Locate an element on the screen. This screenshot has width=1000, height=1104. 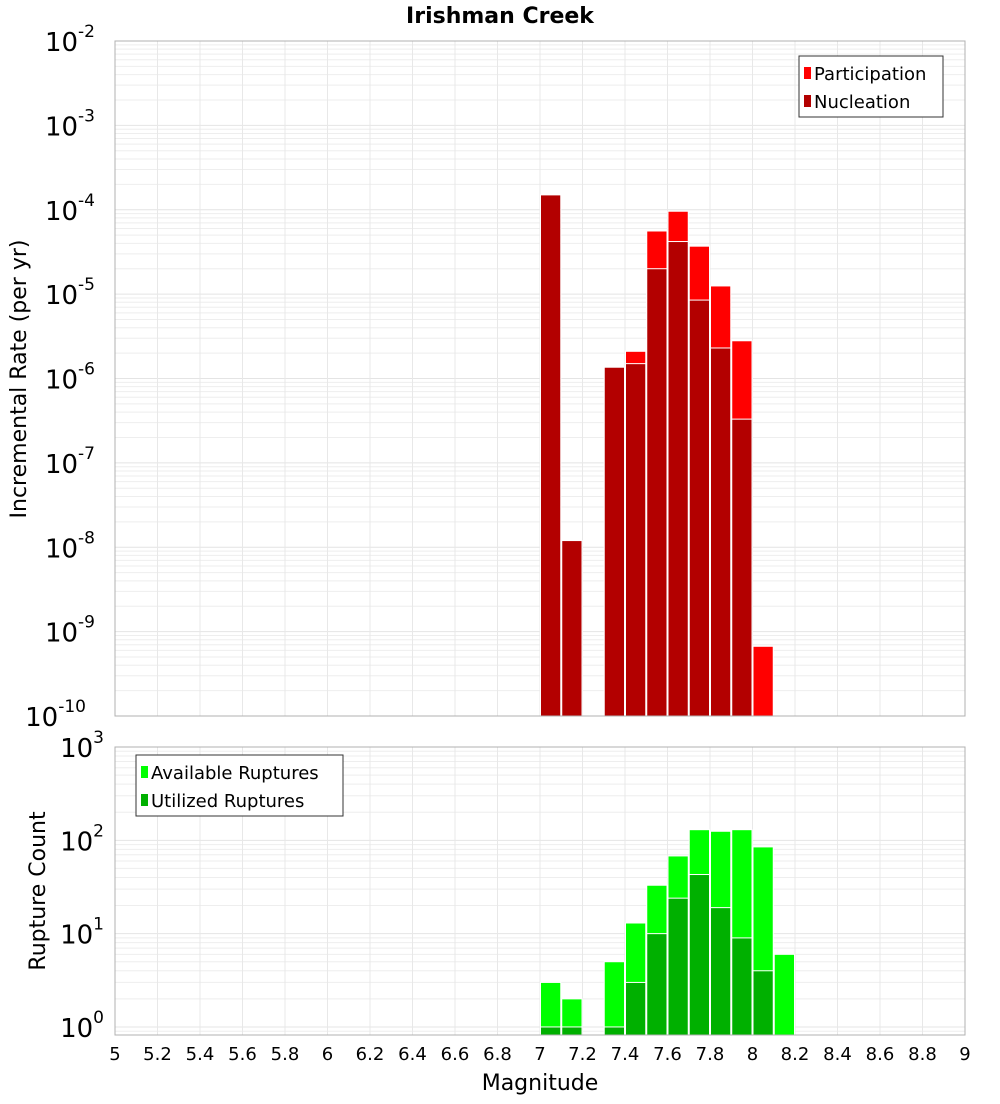
top-legend: Participation Nucleation is located at coordinates (871, 86).